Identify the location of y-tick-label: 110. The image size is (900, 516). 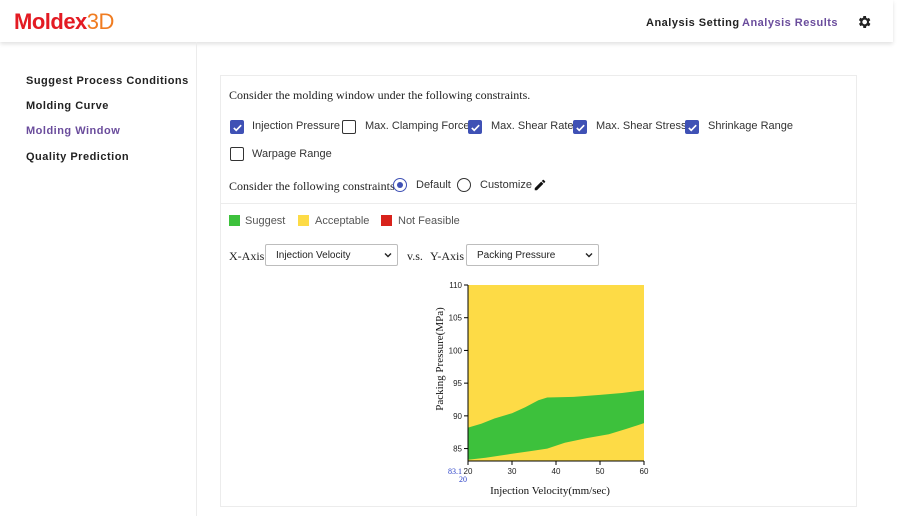
(455, 285).